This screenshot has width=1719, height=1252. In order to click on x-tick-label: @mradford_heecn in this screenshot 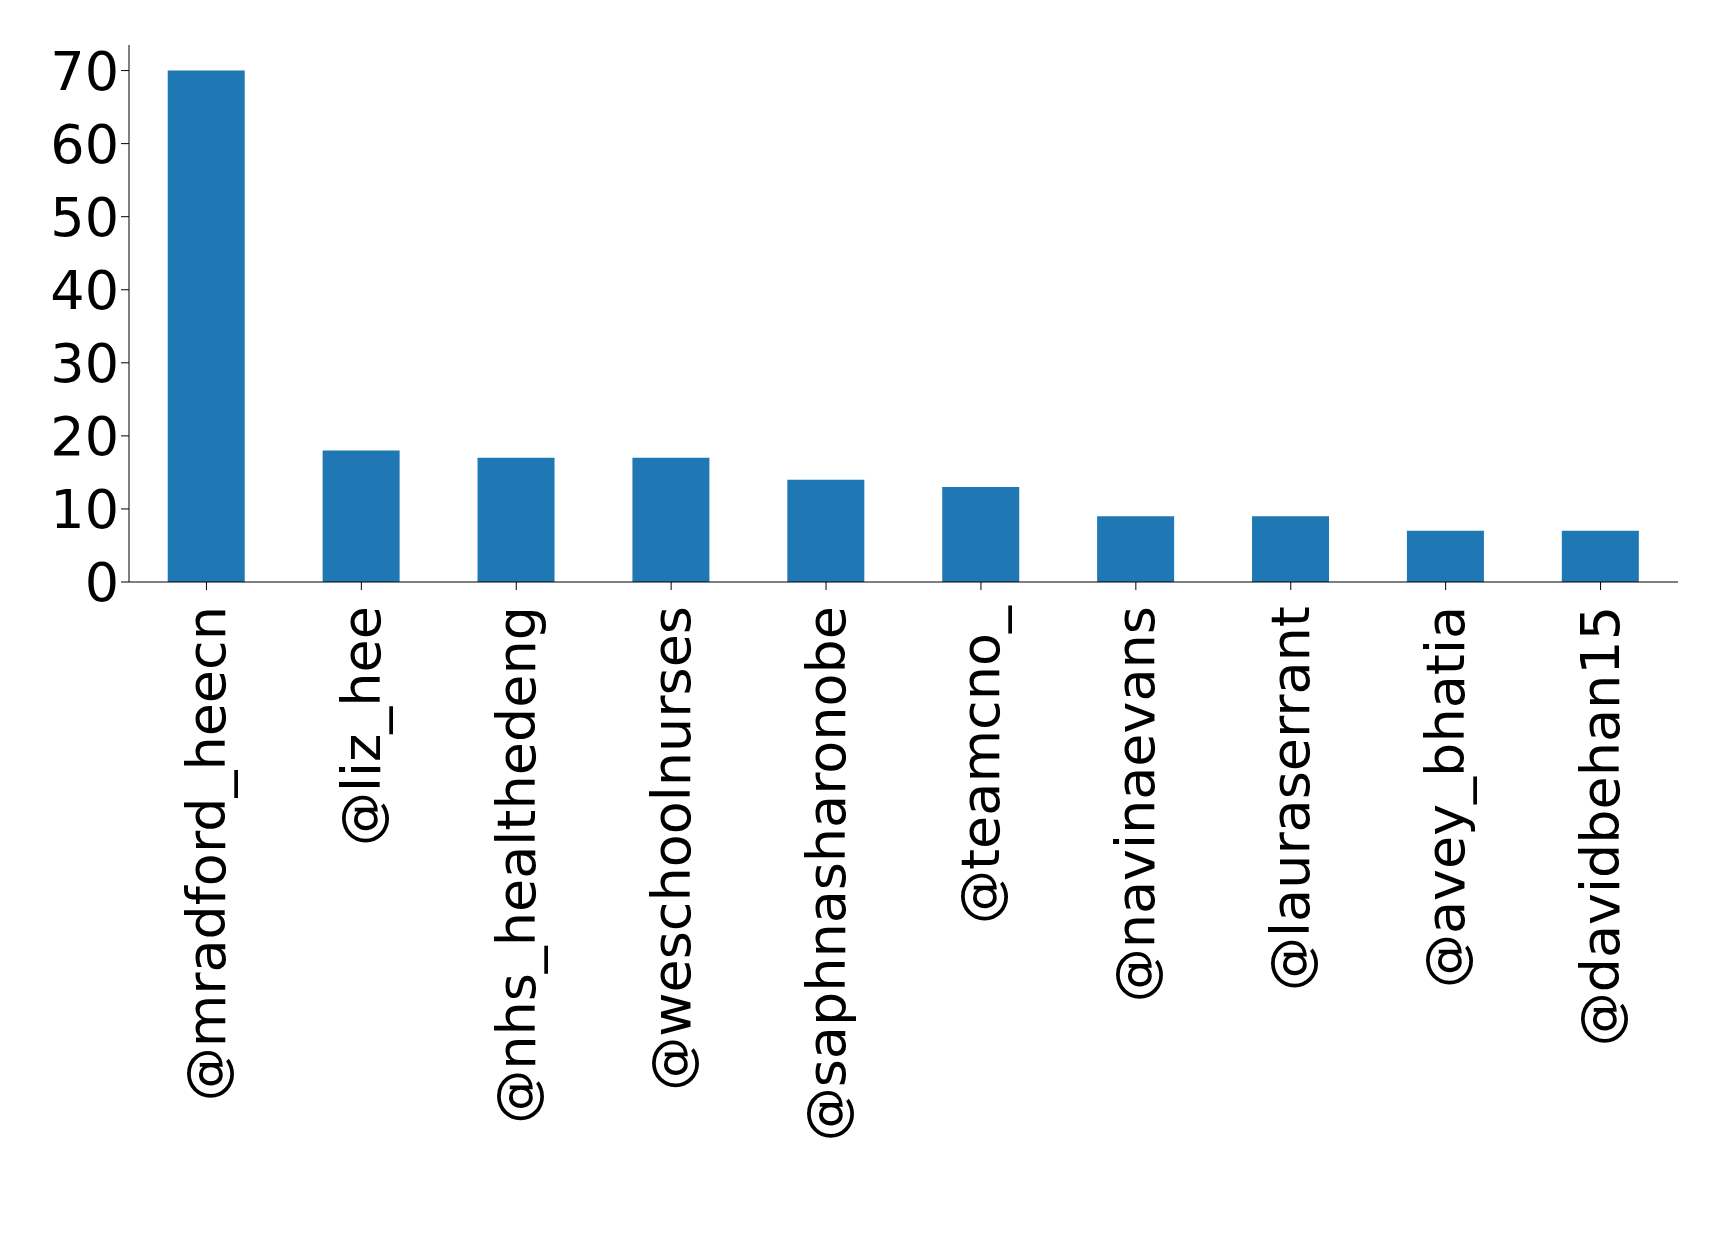, I will do `click(206, 854)`.